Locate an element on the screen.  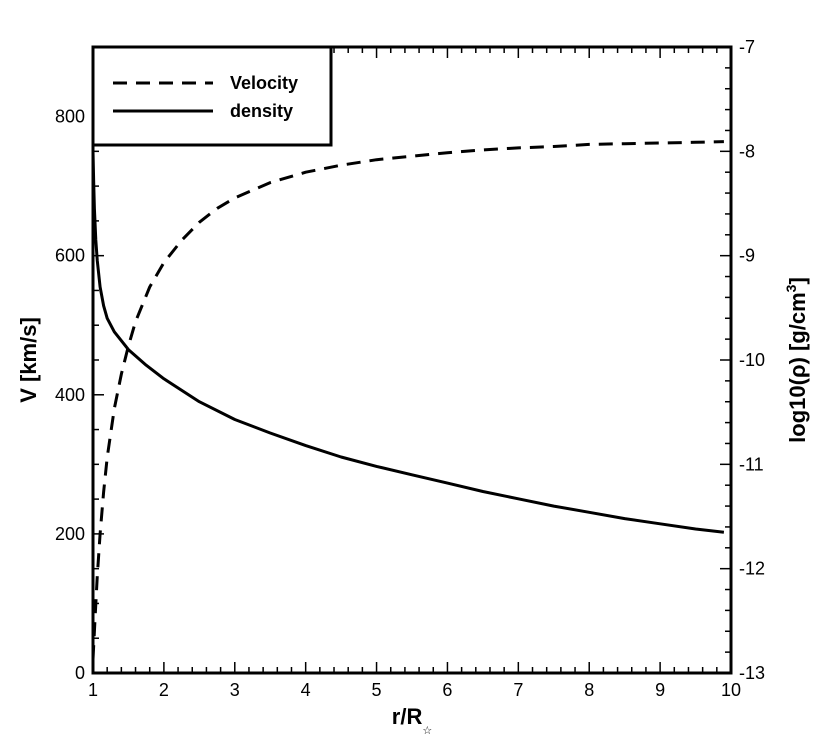
x-tick-label: 7 is located at coordinates (518, 690).